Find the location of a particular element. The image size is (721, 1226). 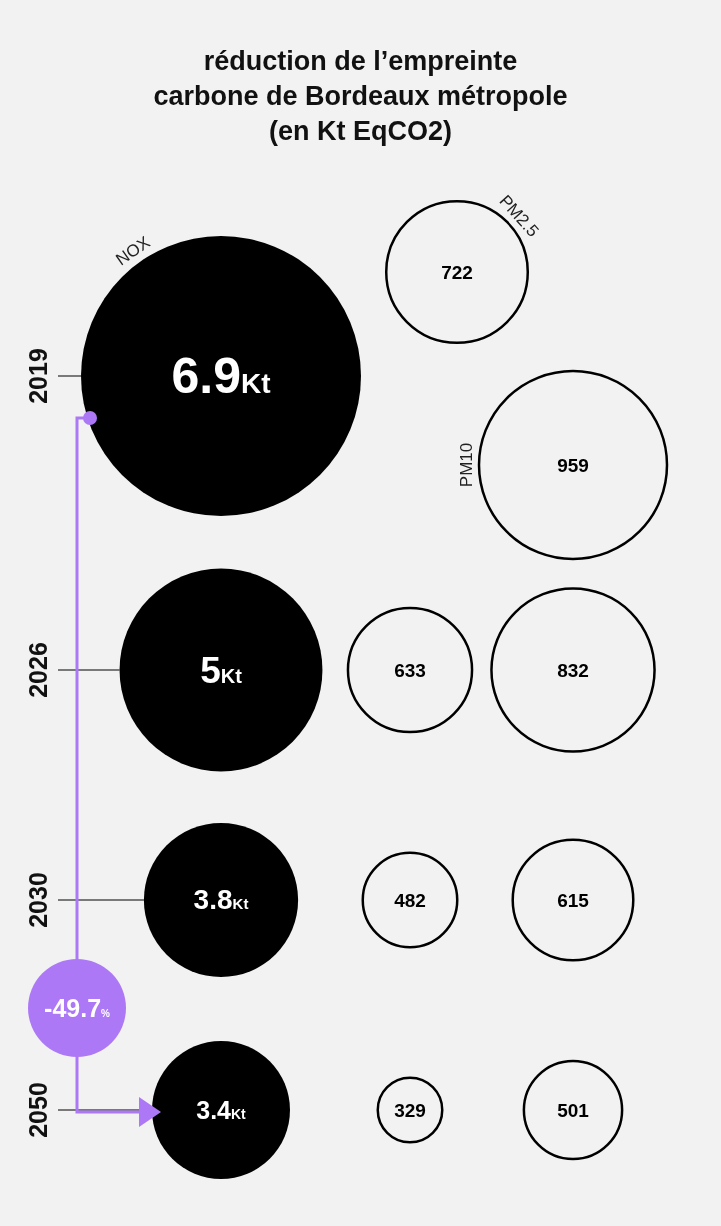

data-label: 615 is located at coordinates (573, 900).